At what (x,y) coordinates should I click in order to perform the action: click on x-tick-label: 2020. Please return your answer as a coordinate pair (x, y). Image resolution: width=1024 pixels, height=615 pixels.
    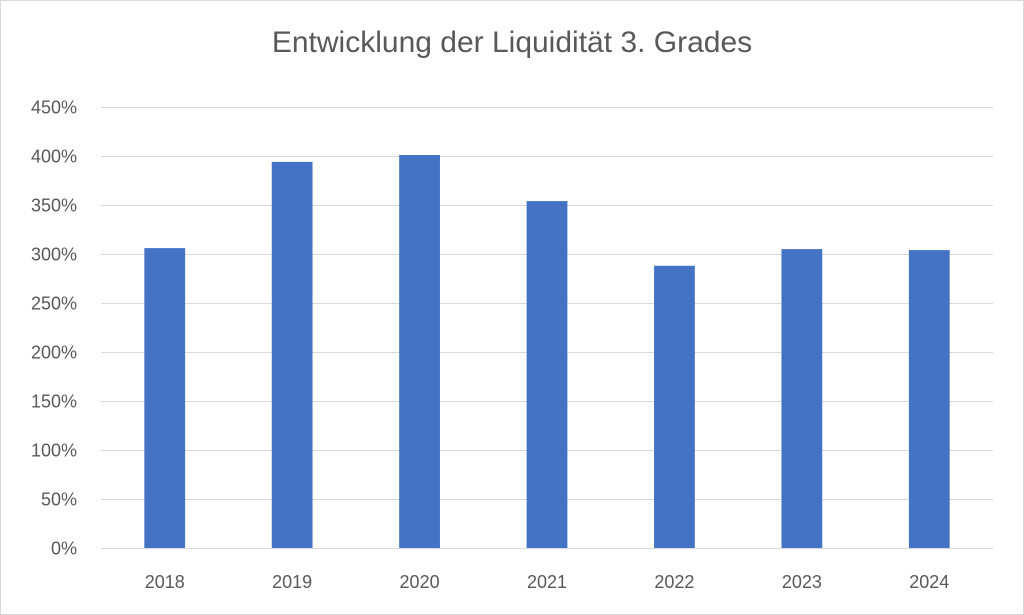
    Looking at the image, I should click on (420, 582).